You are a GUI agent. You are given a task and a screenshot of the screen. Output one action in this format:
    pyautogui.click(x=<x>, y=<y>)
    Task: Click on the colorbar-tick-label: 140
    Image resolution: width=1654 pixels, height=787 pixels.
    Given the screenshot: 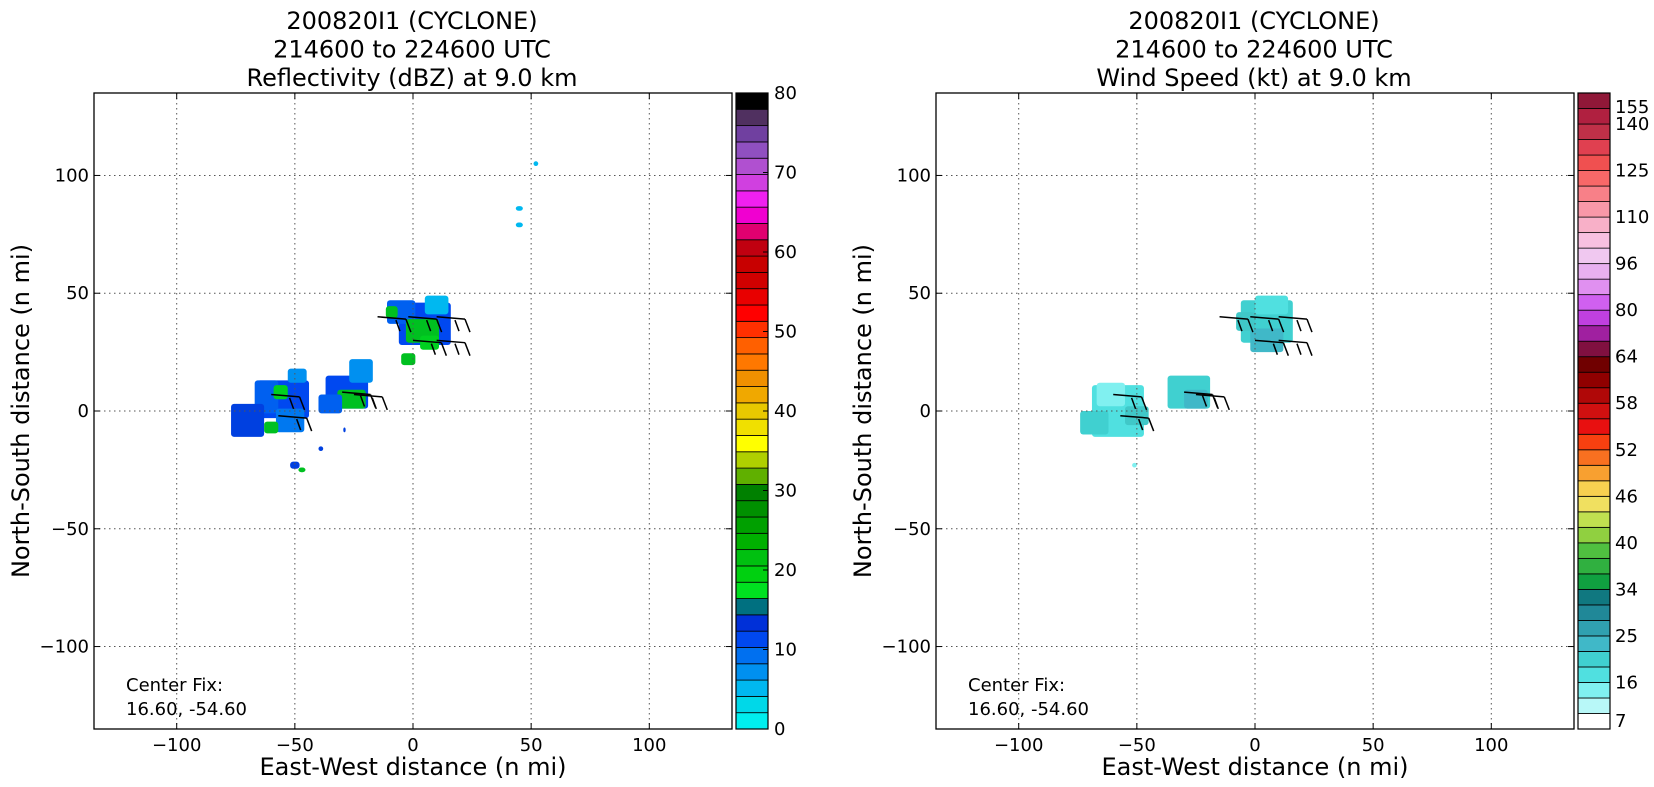 What is the action you would take?
    pyautogui.click(x=1632, y=124)
    